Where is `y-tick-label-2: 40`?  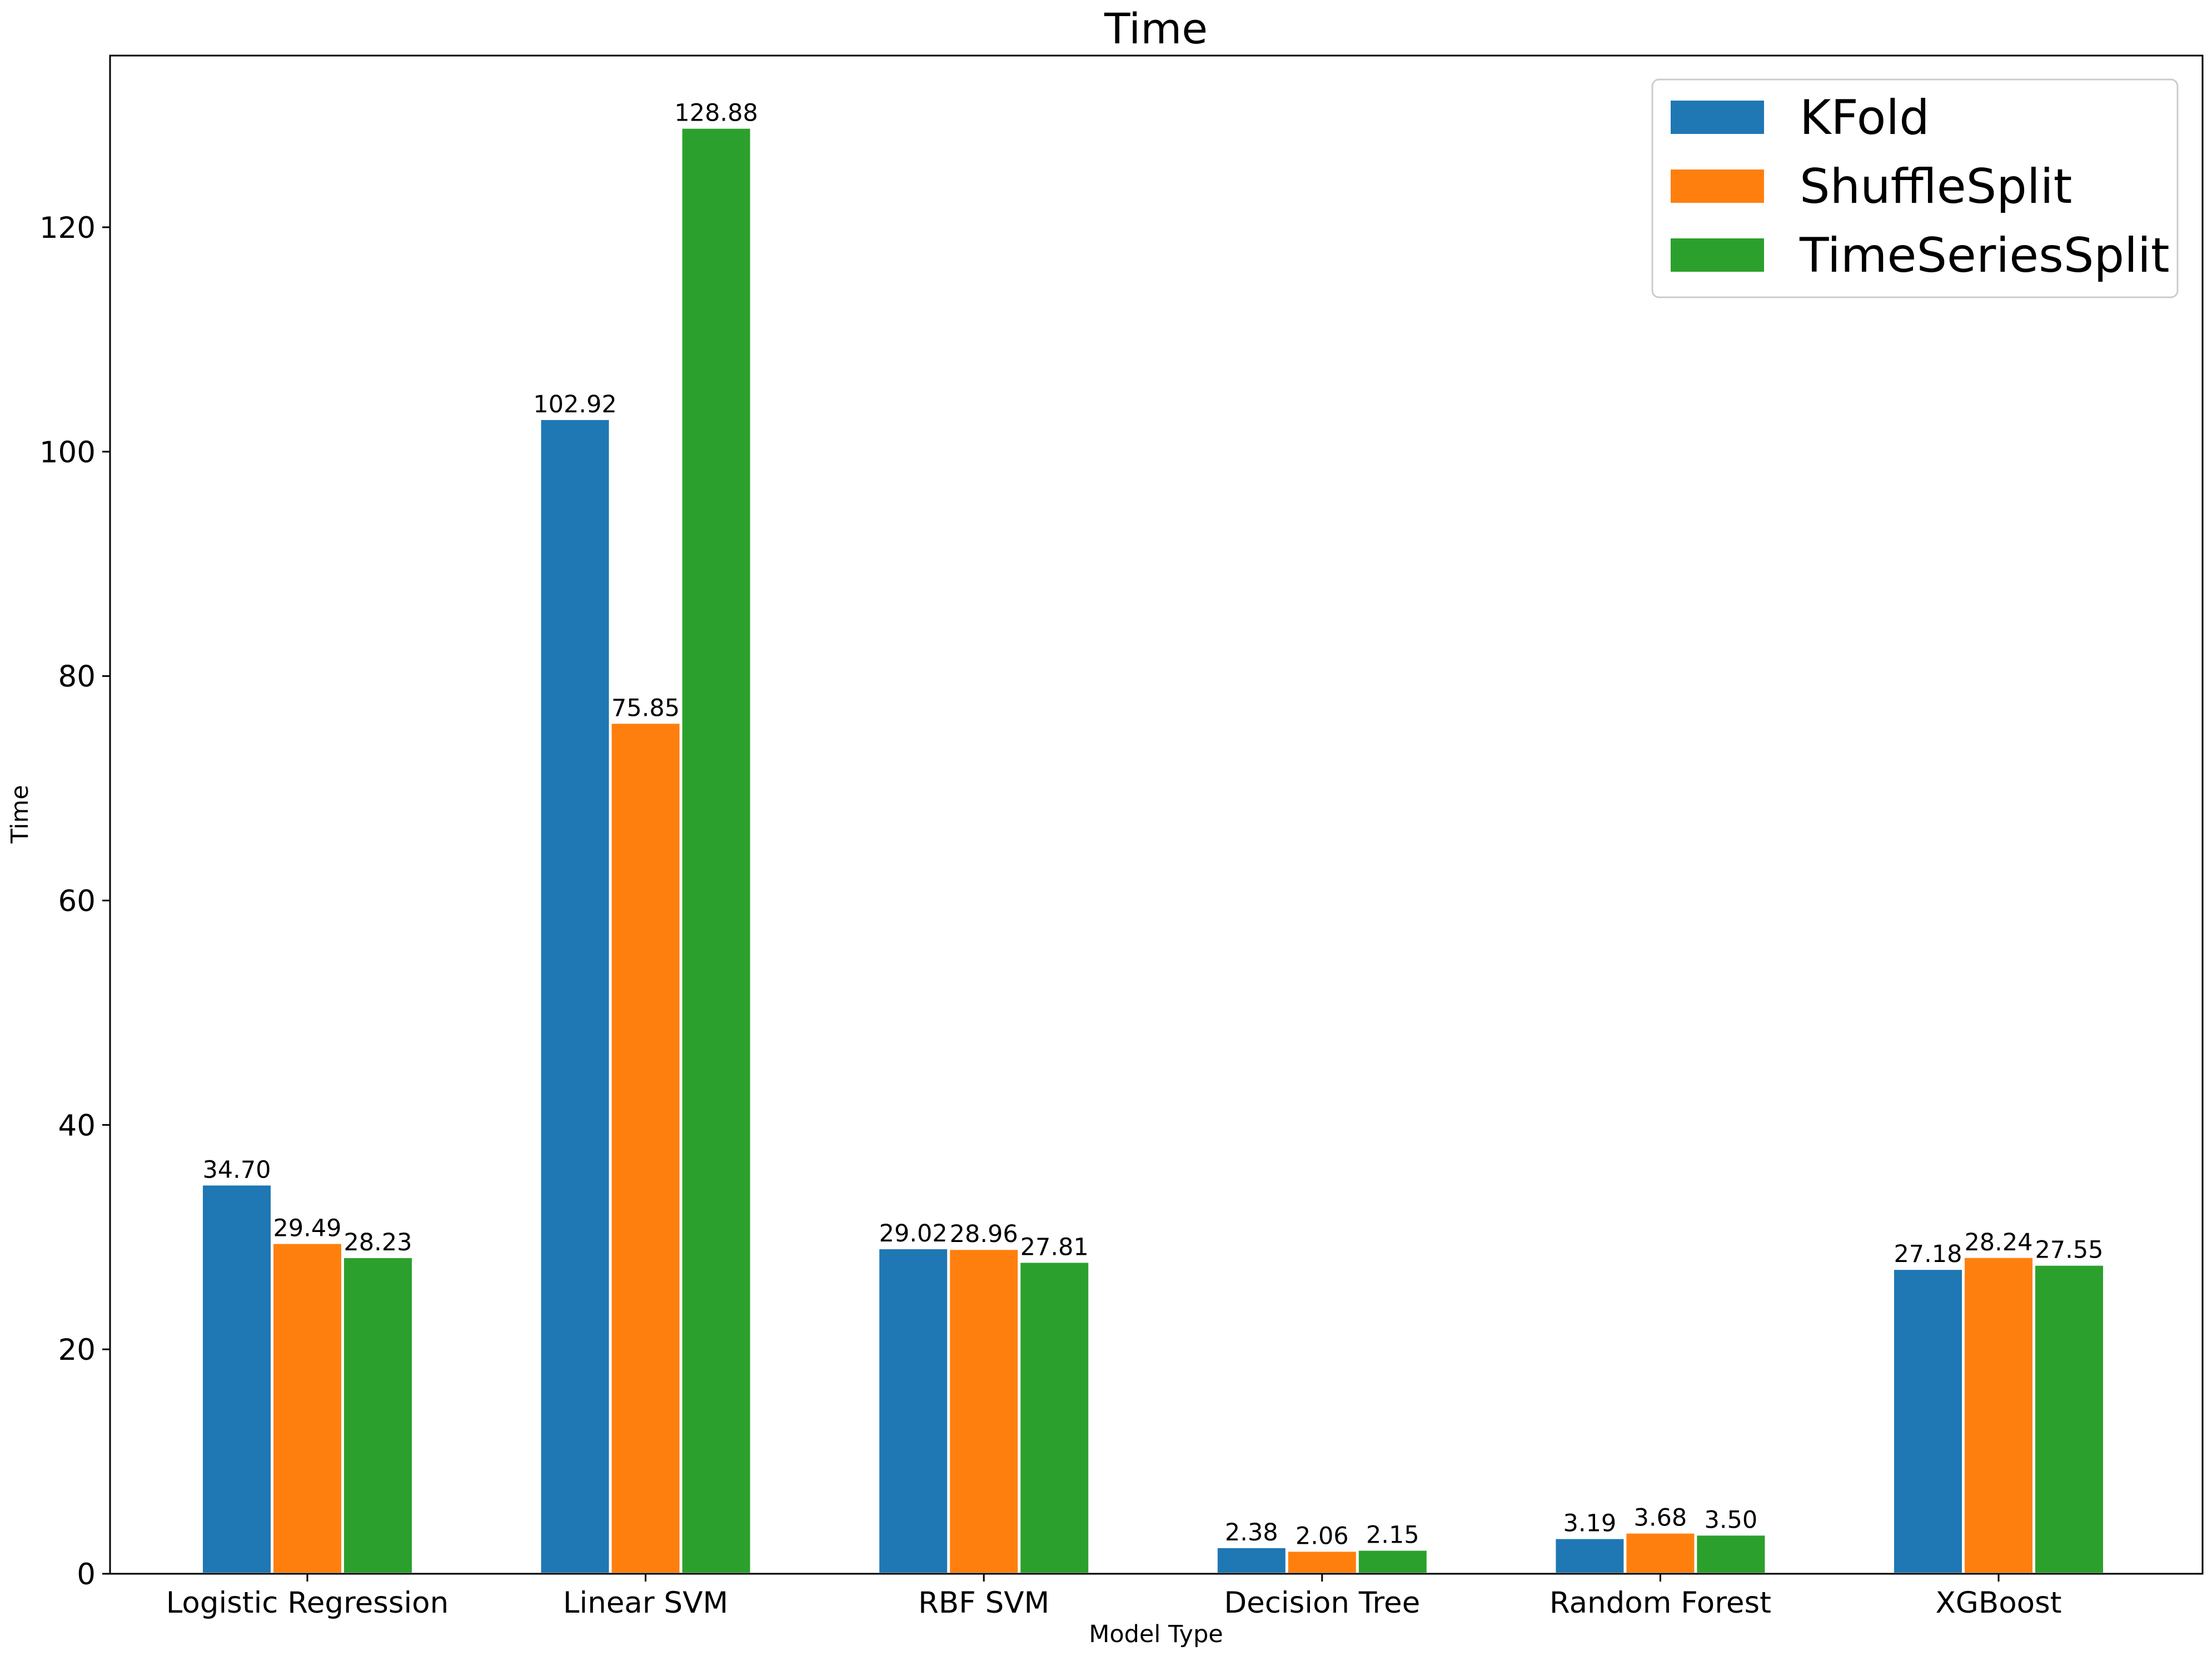 y-tick-label-2: 40 is located at coordinates (77, 1126).